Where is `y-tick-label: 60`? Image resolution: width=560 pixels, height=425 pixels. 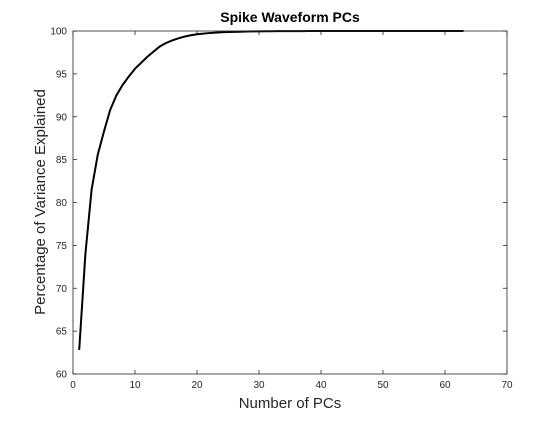
y-tick-label: 60 is located at coordinates (62, 375).